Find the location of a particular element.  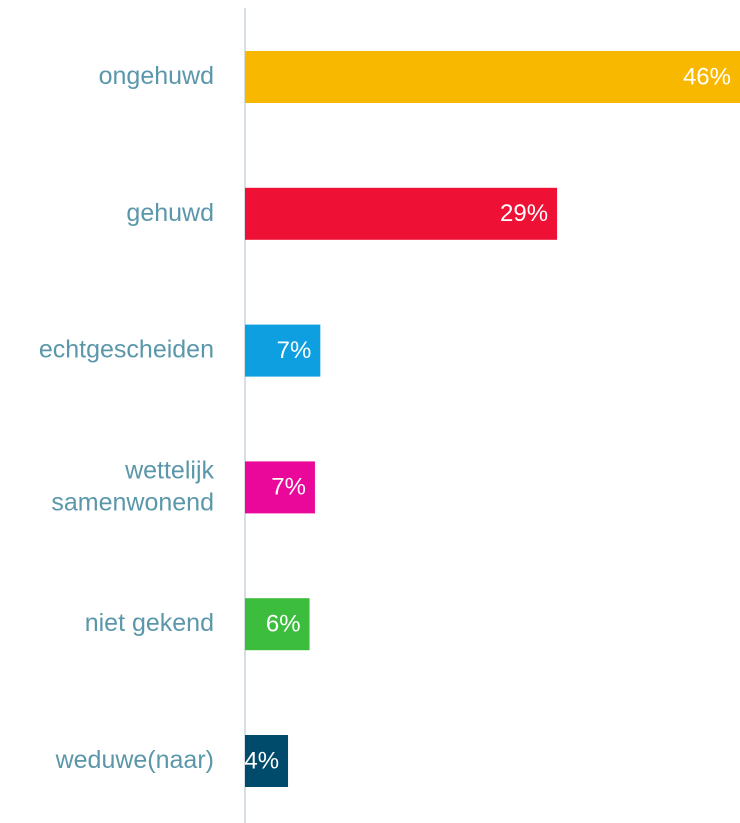

category-line: echtgescheiden is located at coordinates (126, 349).